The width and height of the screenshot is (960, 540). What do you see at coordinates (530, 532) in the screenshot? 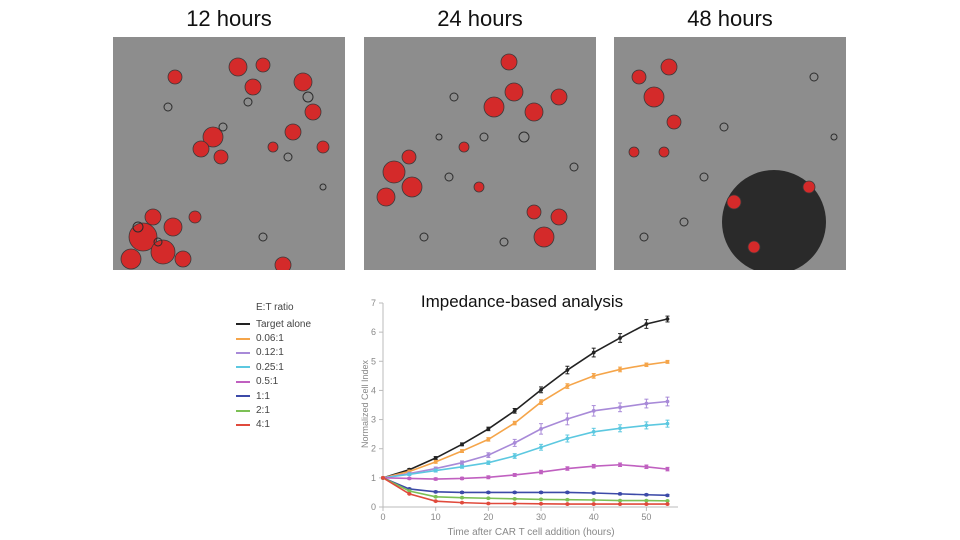
I see `x-axis-label: Time after CAR T cell addition (hours)` at bounding box center [530, 532].